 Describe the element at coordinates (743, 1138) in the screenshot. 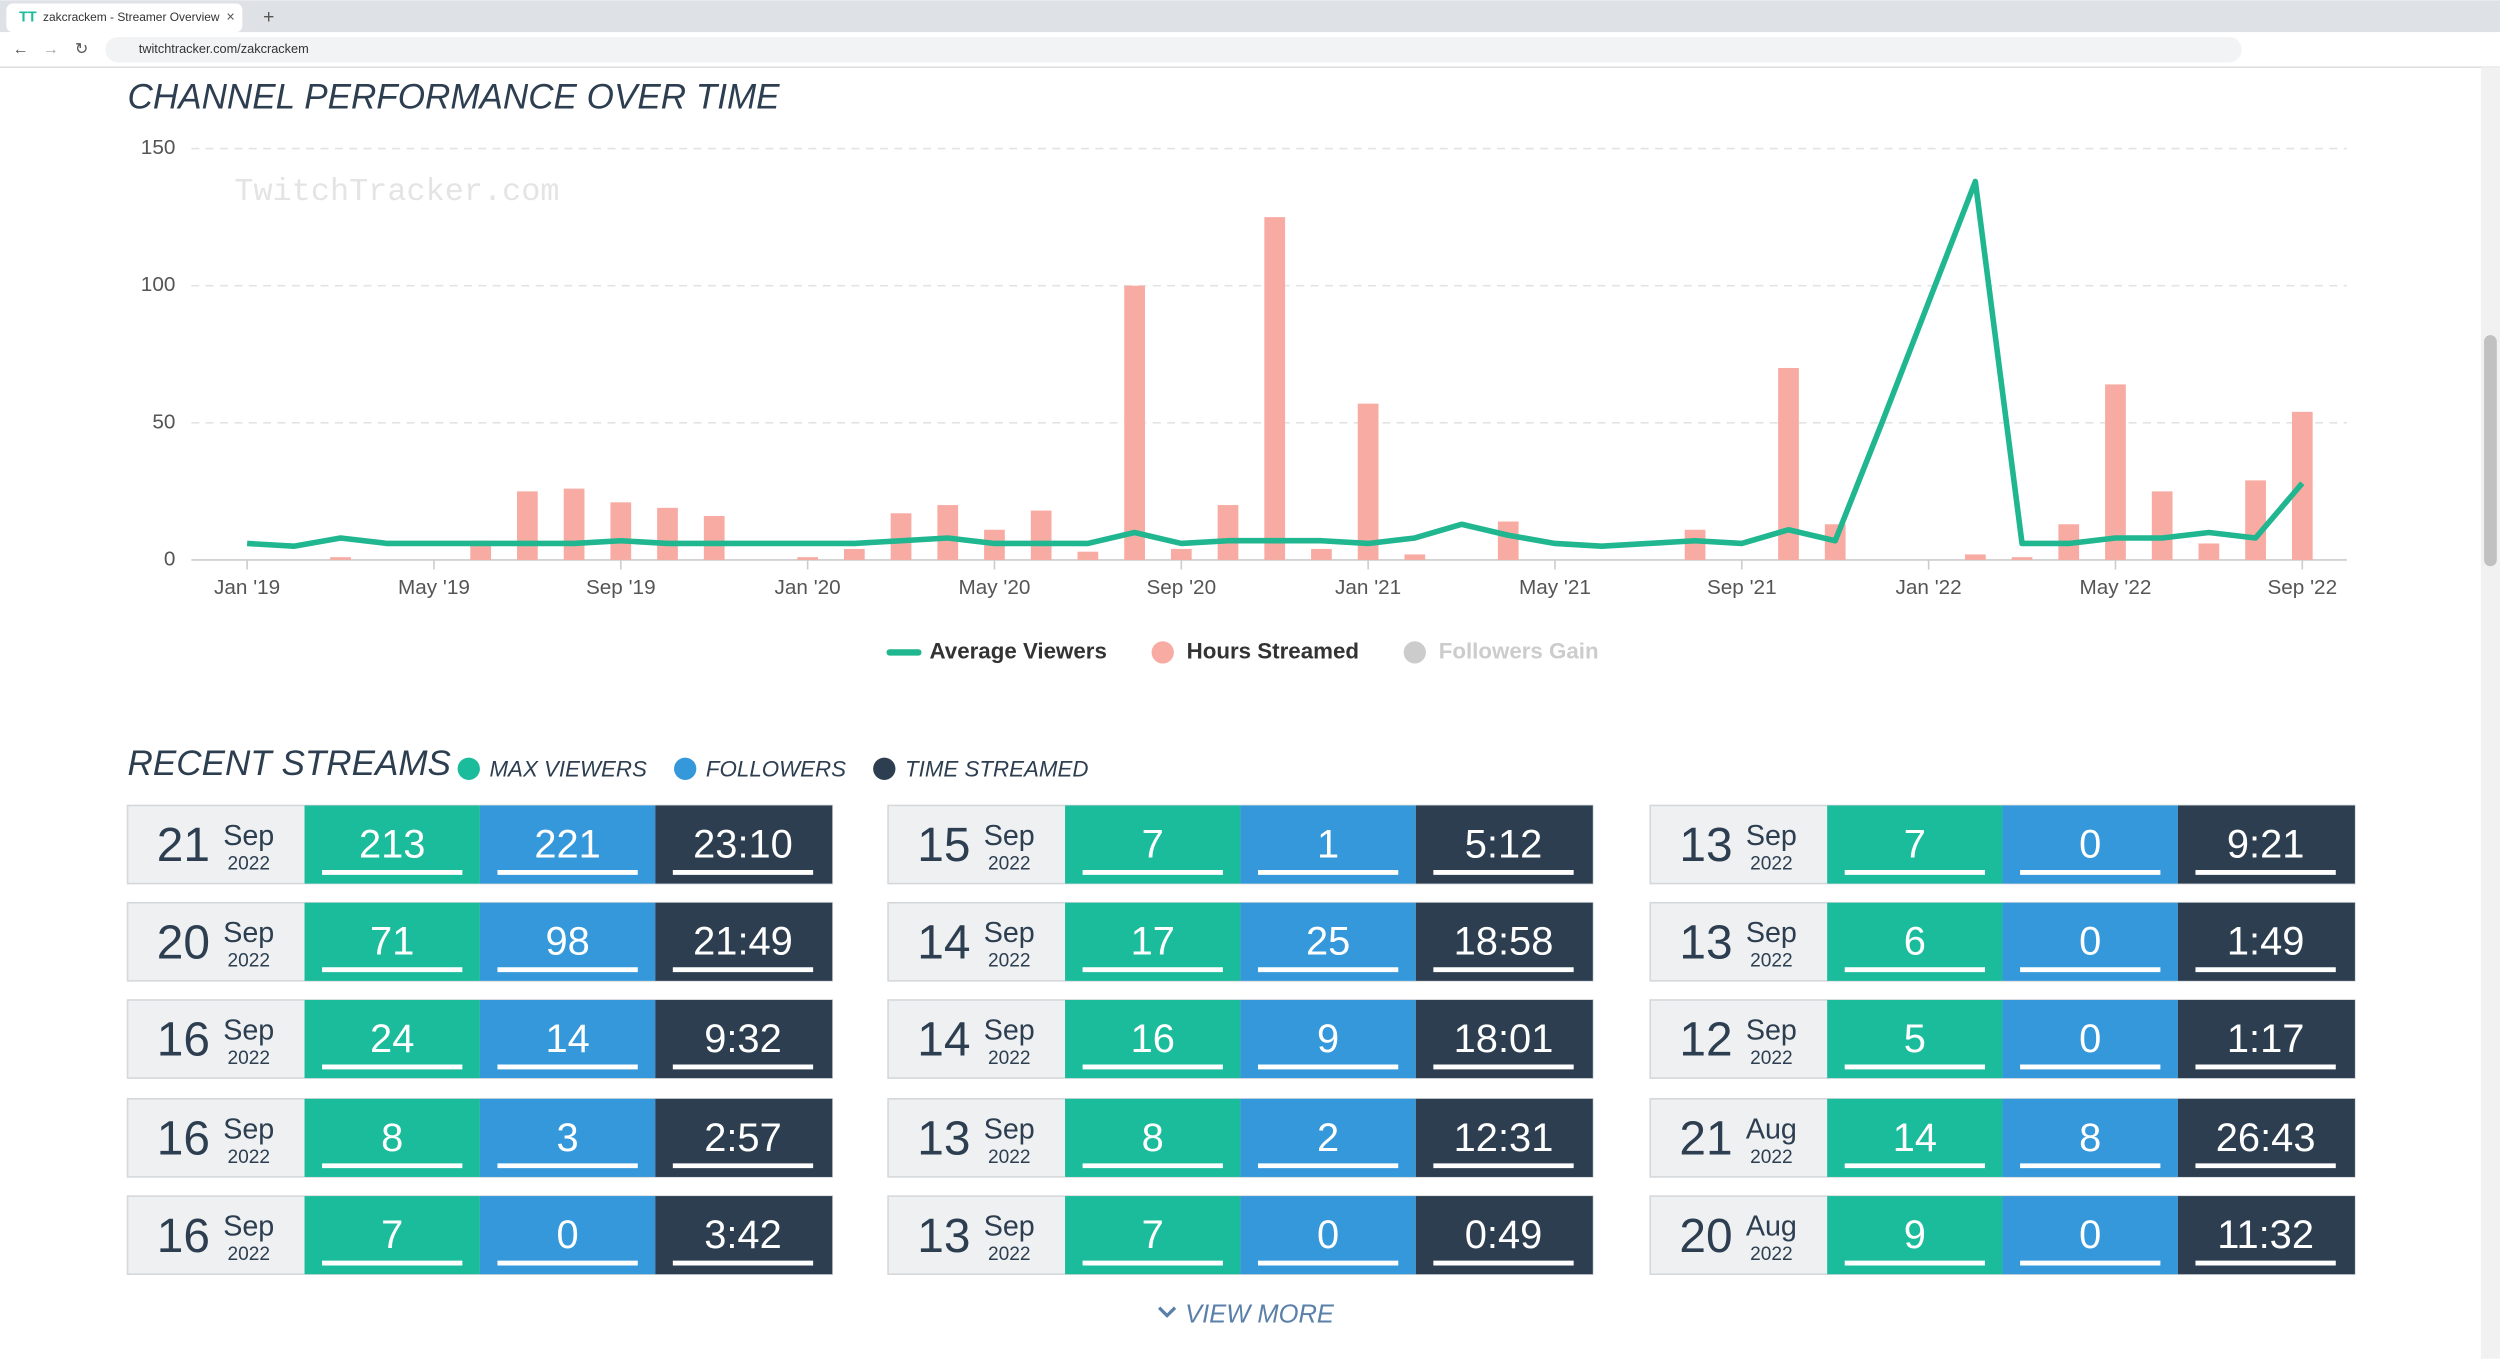

I see `stat-value: 2:57` at that location.